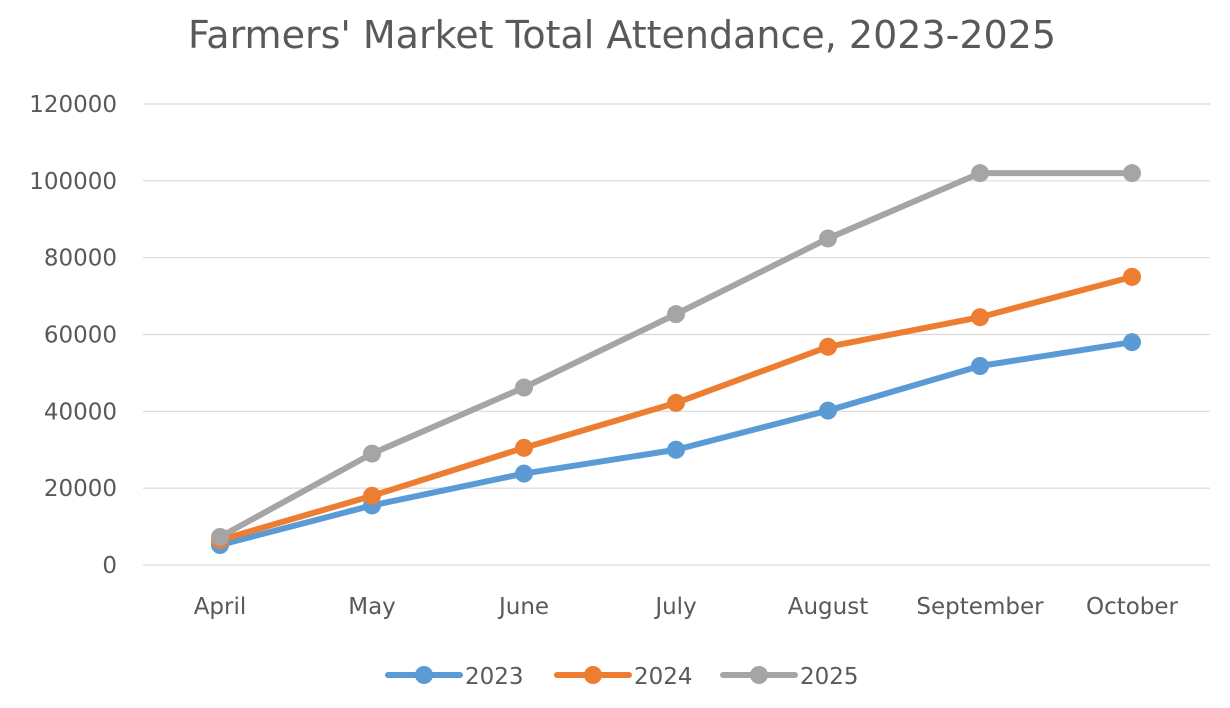  I want to click on legend-label: 2024, so click(663, 677).